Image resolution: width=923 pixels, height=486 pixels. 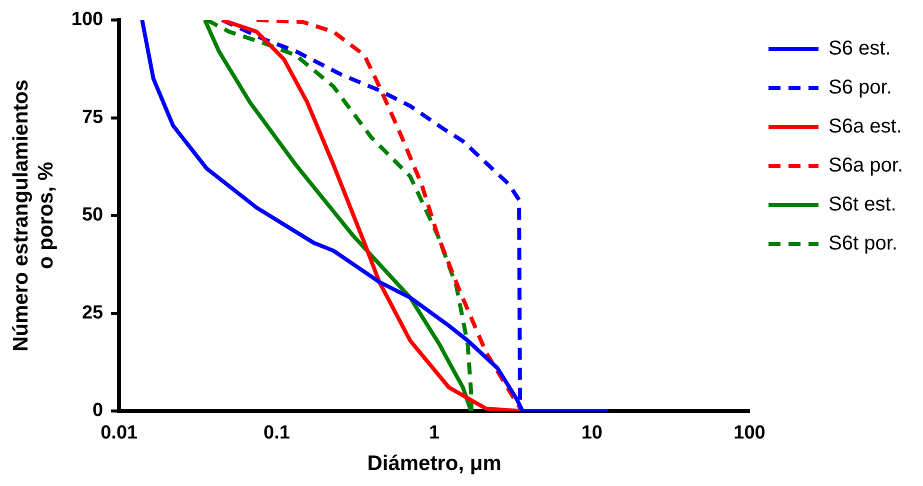 What do you see at coordinates (434, 464) in the screenshot?
I see `x-axis-title: Diámetro, μm` at bounding box center [434, 464].